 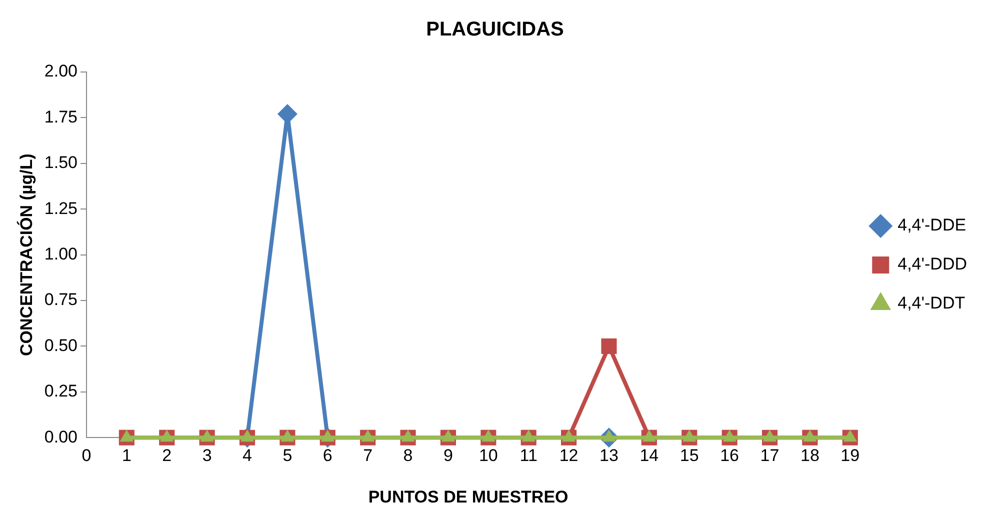 What do you see at coordinates (689, 455) in the screenshot?
I see `x-tick-label: 15` at bounding box center [689, 455].